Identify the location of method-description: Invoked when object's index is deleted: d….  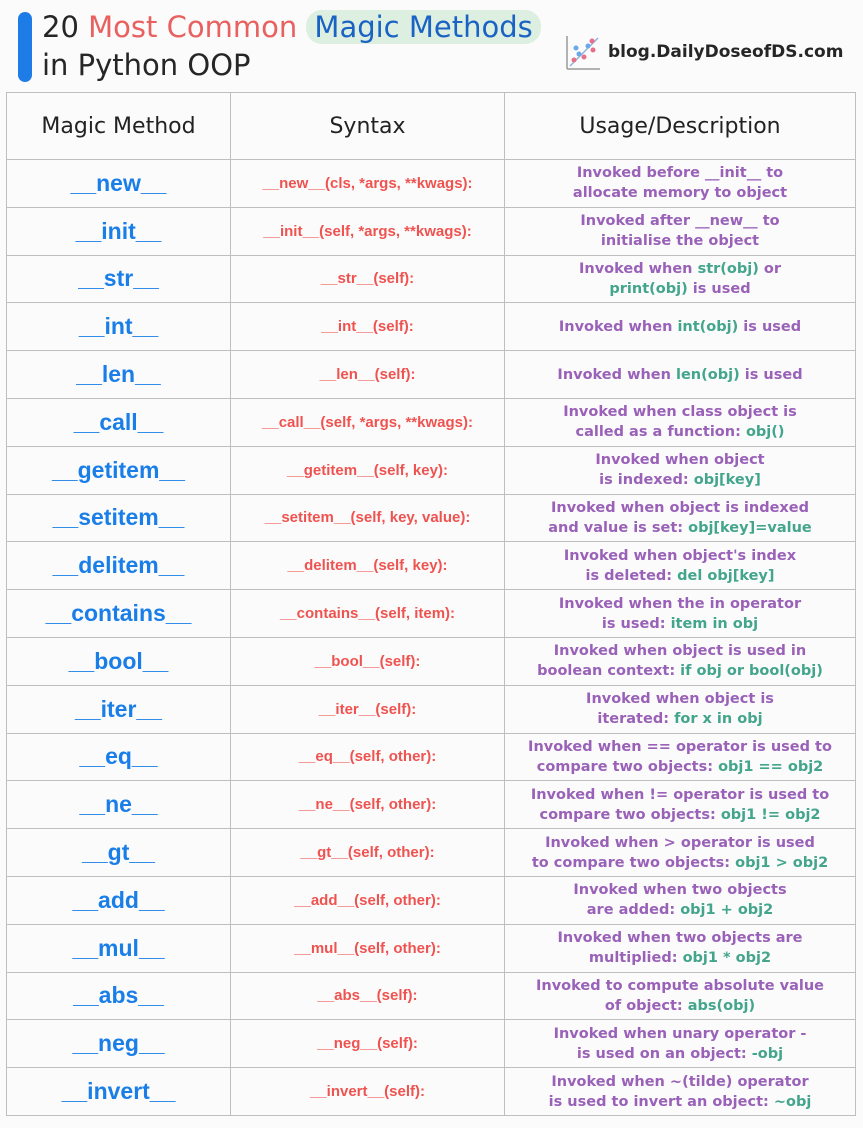
(680, 566).